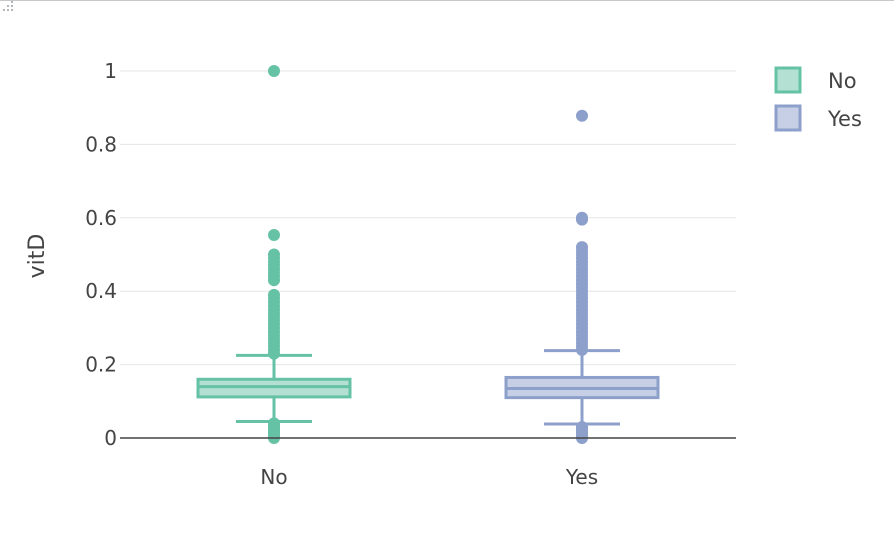 The height and width of the screenshot is (534, 894). What do you see at coordinates (273, 477) in the screenshot?
I see `x-tick-label: No` at bounding box center [273, 477].